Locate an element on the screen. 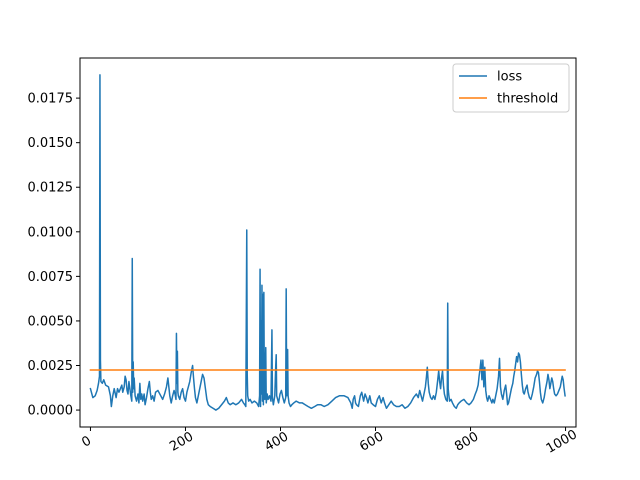 The width and height of the screenshot is (640, 480). y-tick-label: 0.0150 is located at coordinates (51, 143).